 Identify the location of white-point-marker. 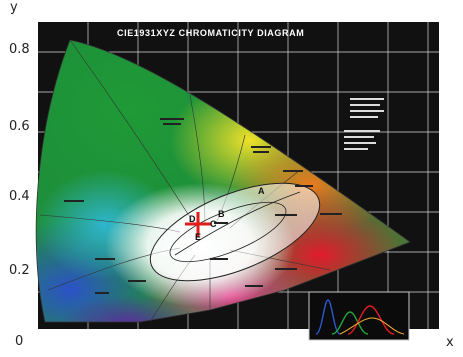
(198, 224).